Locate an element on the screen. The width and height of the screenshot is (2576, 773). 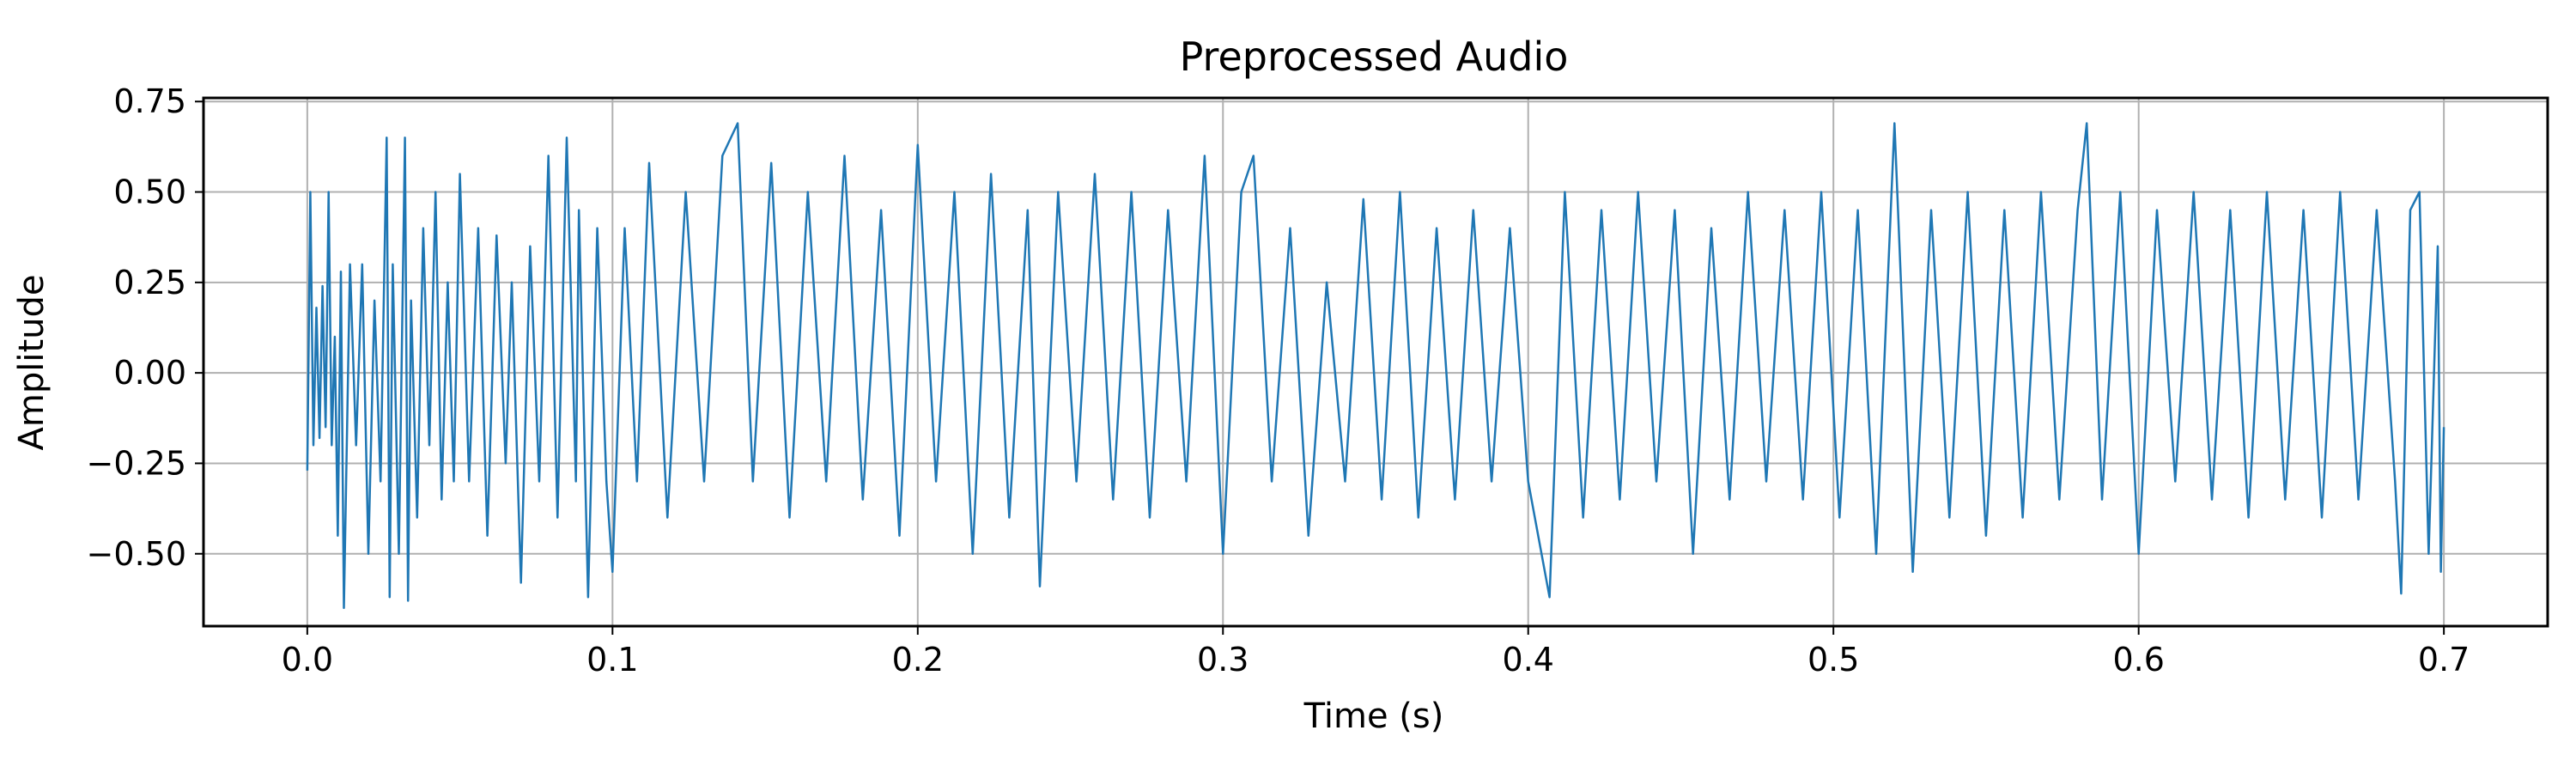
y-axis-title: Amplitude is located at coordinates (32, 363).